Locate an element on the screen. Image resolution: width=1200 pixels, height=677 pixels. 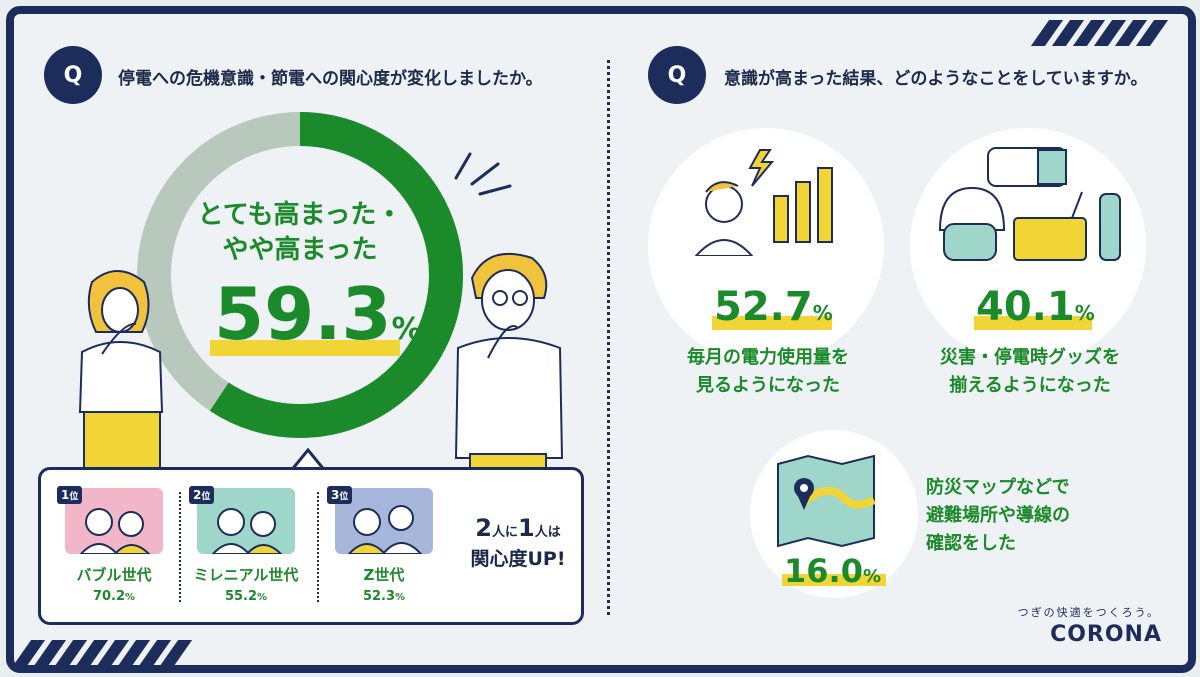
rank-card-3: 3位 Z世代 52.3% is located at coordinates (384, 545).